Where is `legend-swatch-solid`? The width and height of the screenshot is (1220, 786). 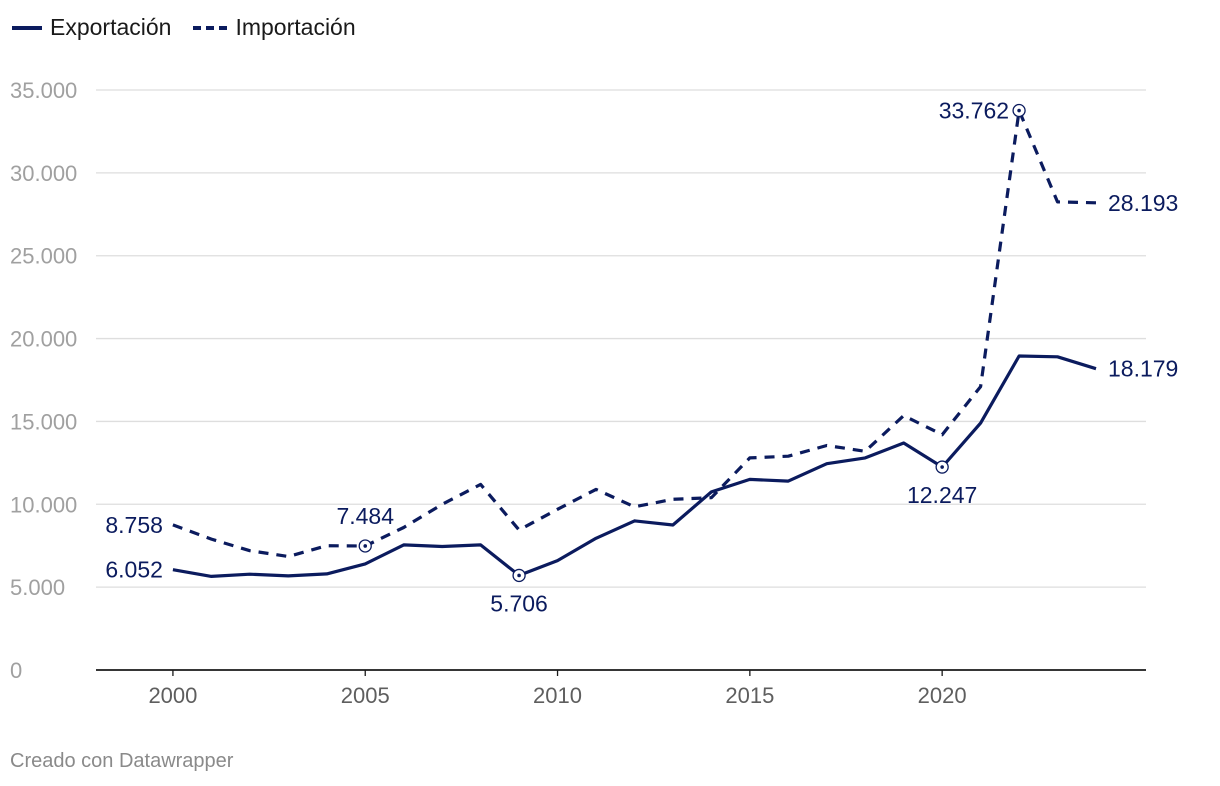
legend-swatch-solid is located at coordinates (27, 27).